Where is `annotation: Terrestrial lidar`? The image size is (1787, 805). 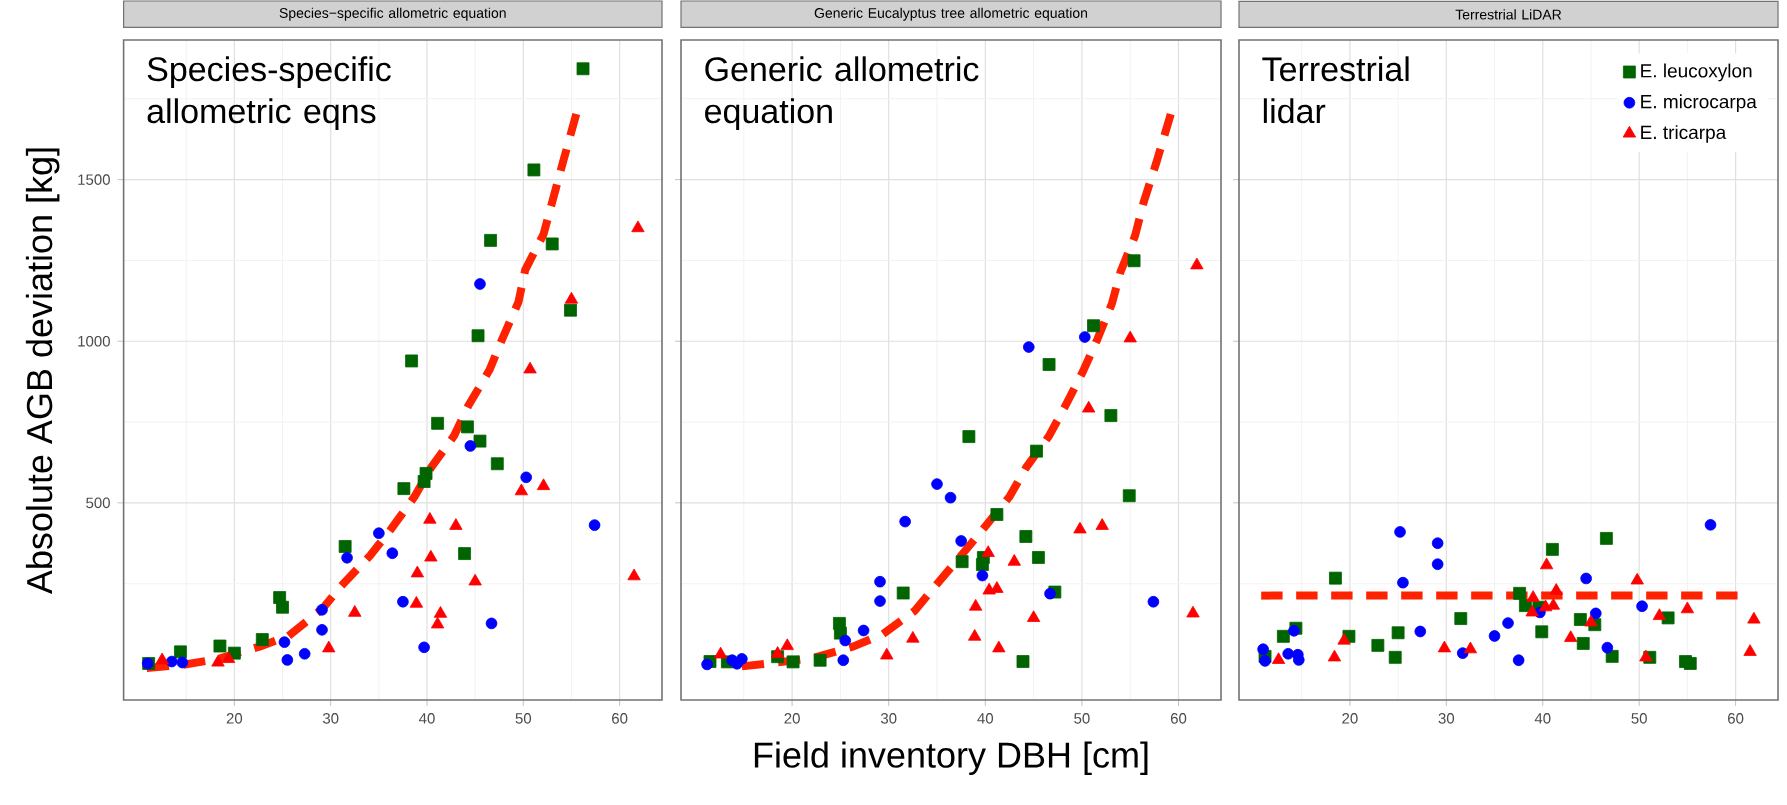
annotation: Terrestrial lidar is located at coordinates (1335, 90).